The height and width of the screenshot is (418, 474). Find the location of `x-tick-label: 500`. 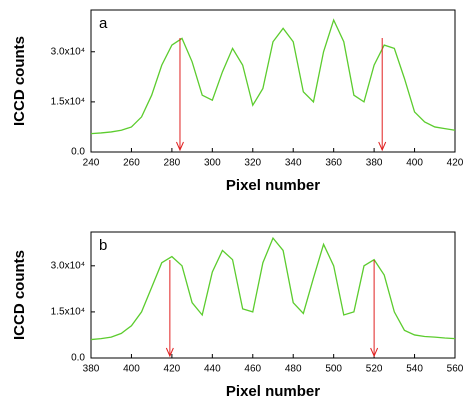

x-tick-label: 500 is located at coordinates (333, 369).